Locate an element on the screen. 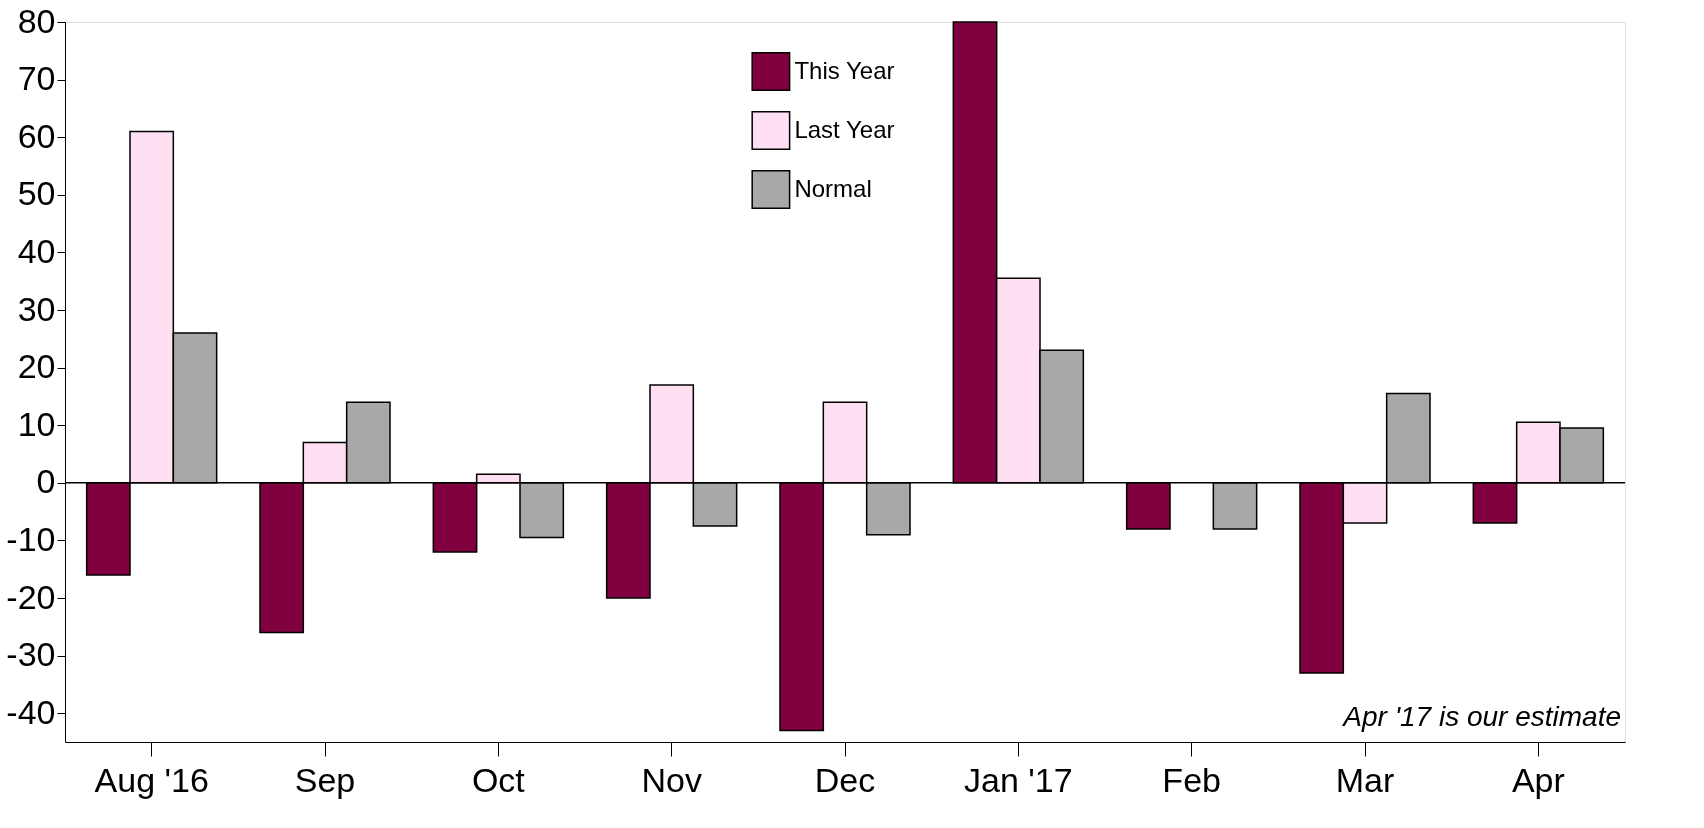 This screenshot has width=1704, height=828. y-tick-label: 60 is located at coordinates (36, 135).